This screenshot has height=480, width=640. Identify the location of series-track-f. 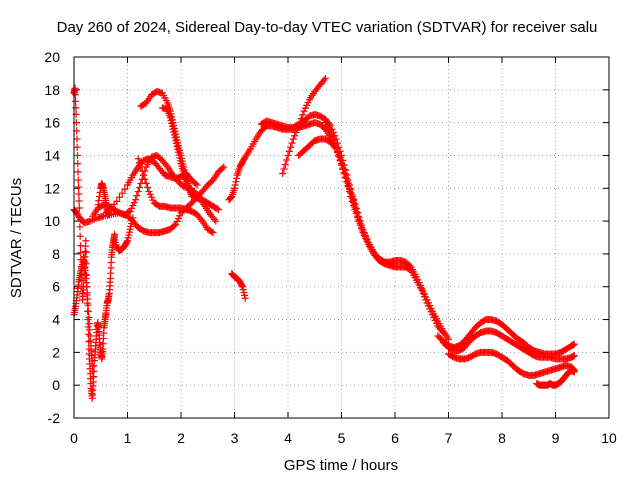
(190, 159).